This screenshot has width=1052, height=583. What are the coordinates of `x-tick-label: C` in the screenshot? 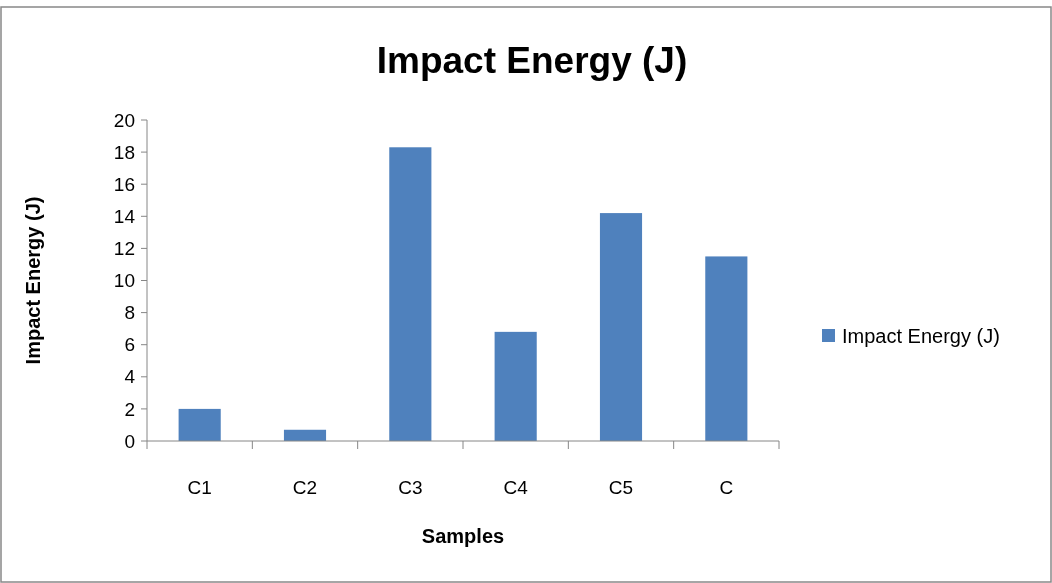 It's located at (726, 487).